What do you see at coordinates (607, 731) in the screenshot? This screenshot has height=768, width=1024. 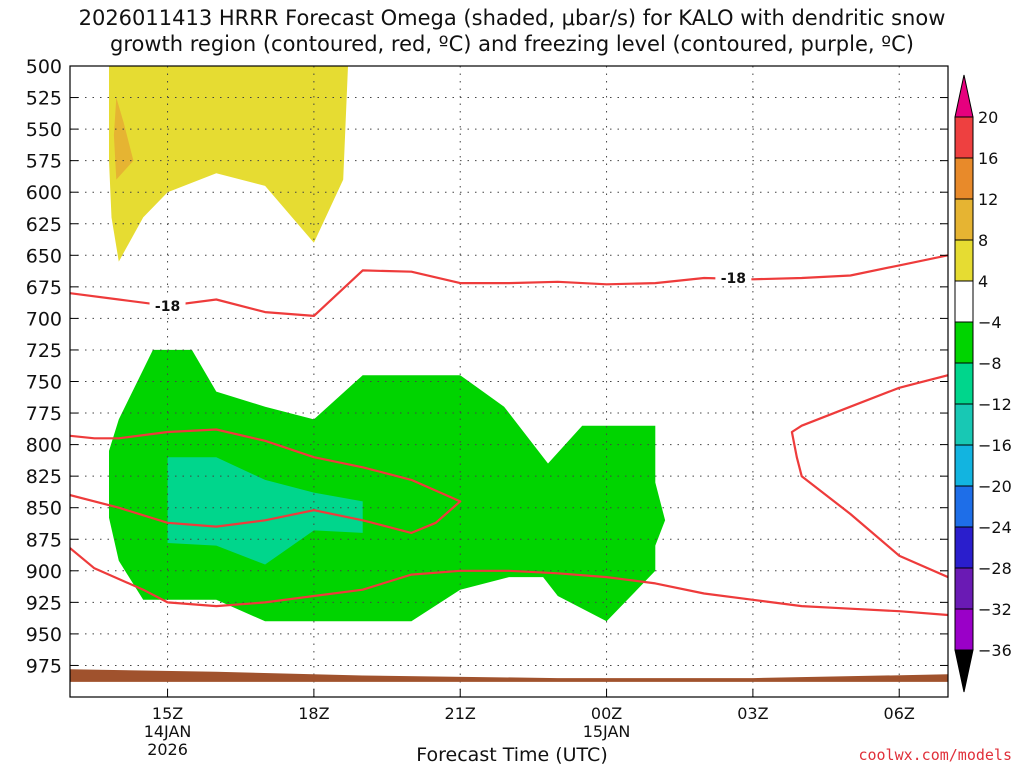 I see `x-tick-sublabel-00Z: 15JAN` at bounding box center [607, 731].